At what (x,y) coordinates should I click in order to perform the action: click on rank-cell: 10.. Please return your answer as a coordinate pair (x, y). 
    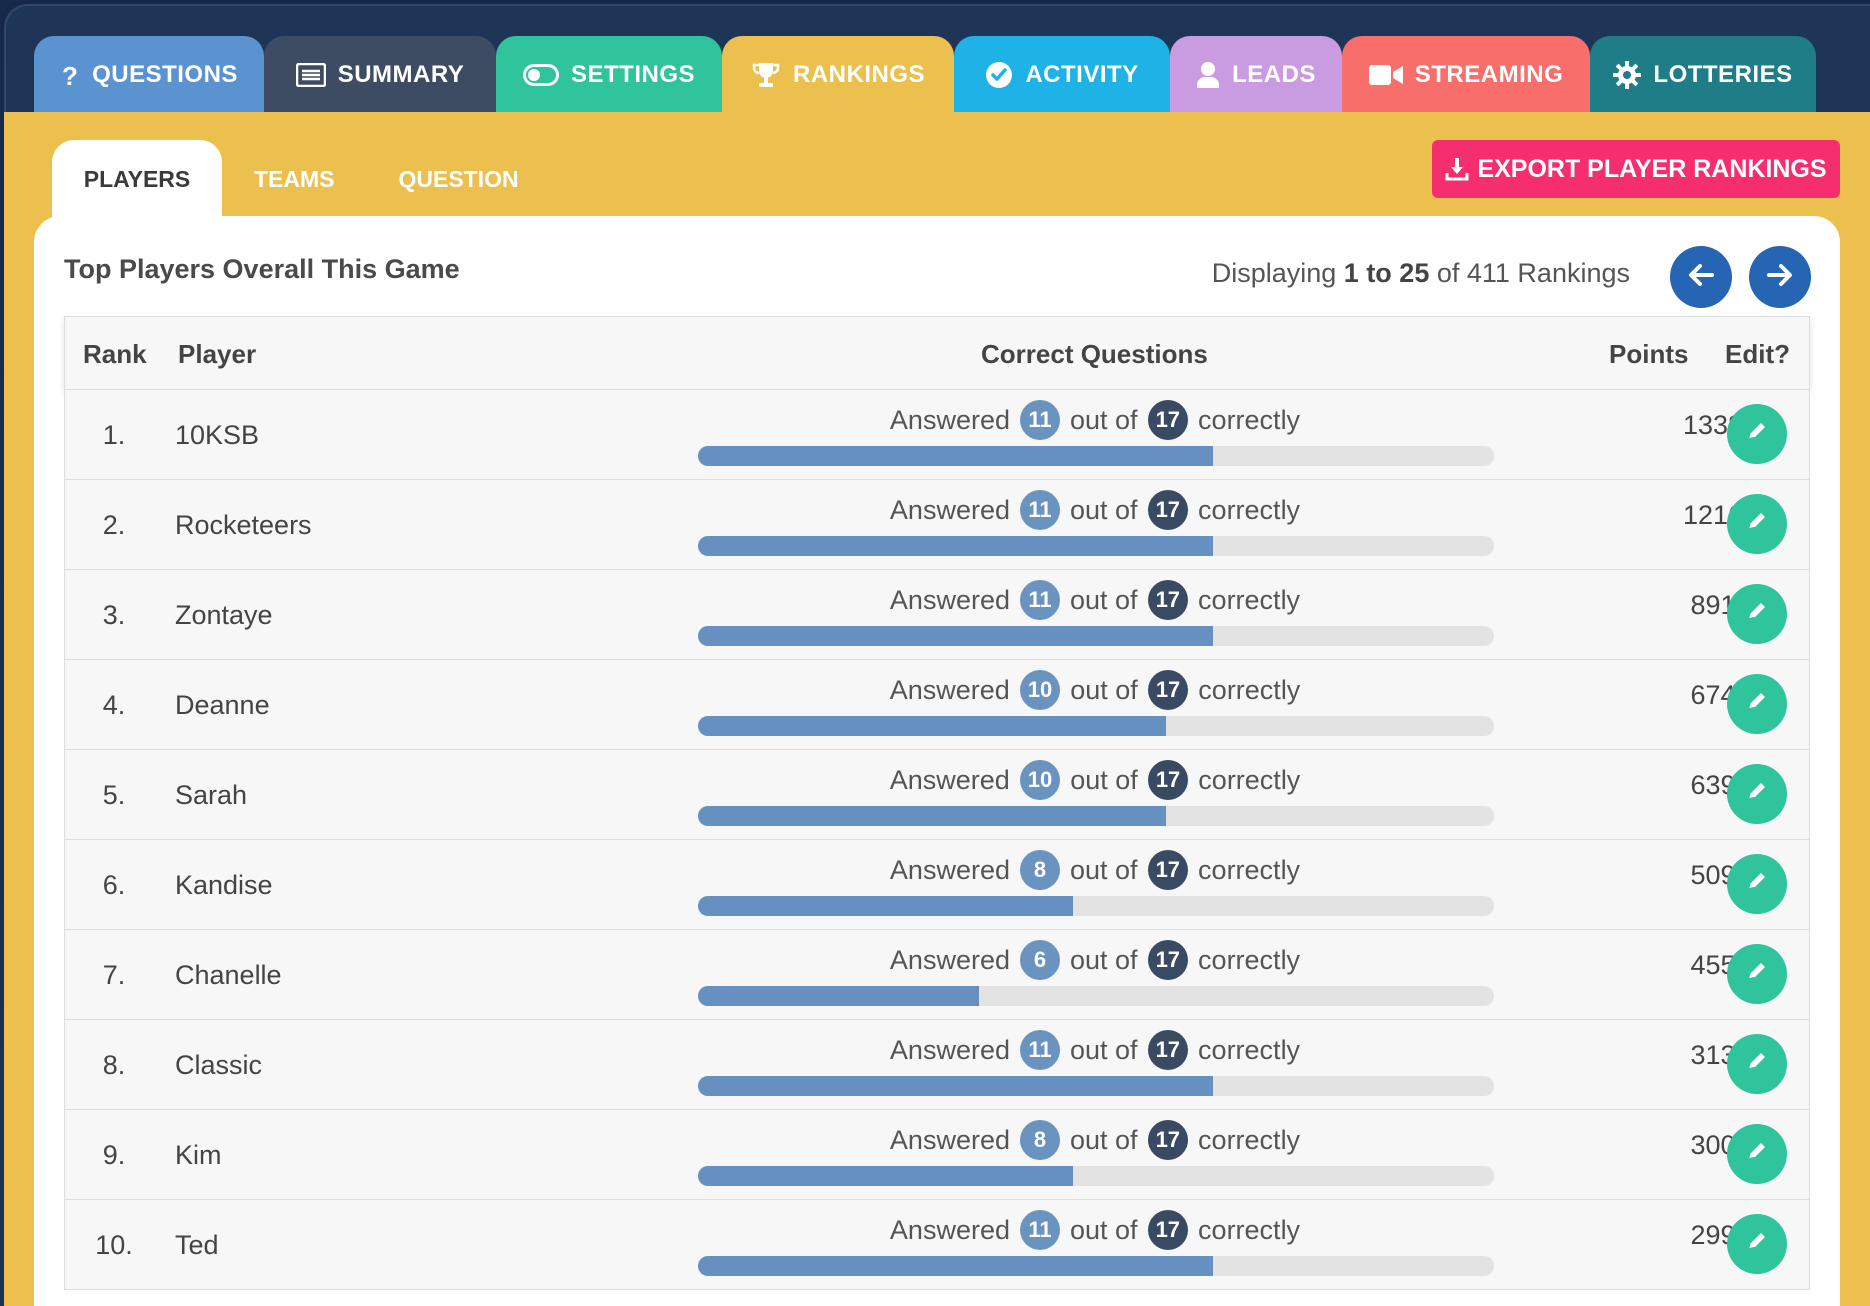
    Looking at the image, I should click on (114, 1245).